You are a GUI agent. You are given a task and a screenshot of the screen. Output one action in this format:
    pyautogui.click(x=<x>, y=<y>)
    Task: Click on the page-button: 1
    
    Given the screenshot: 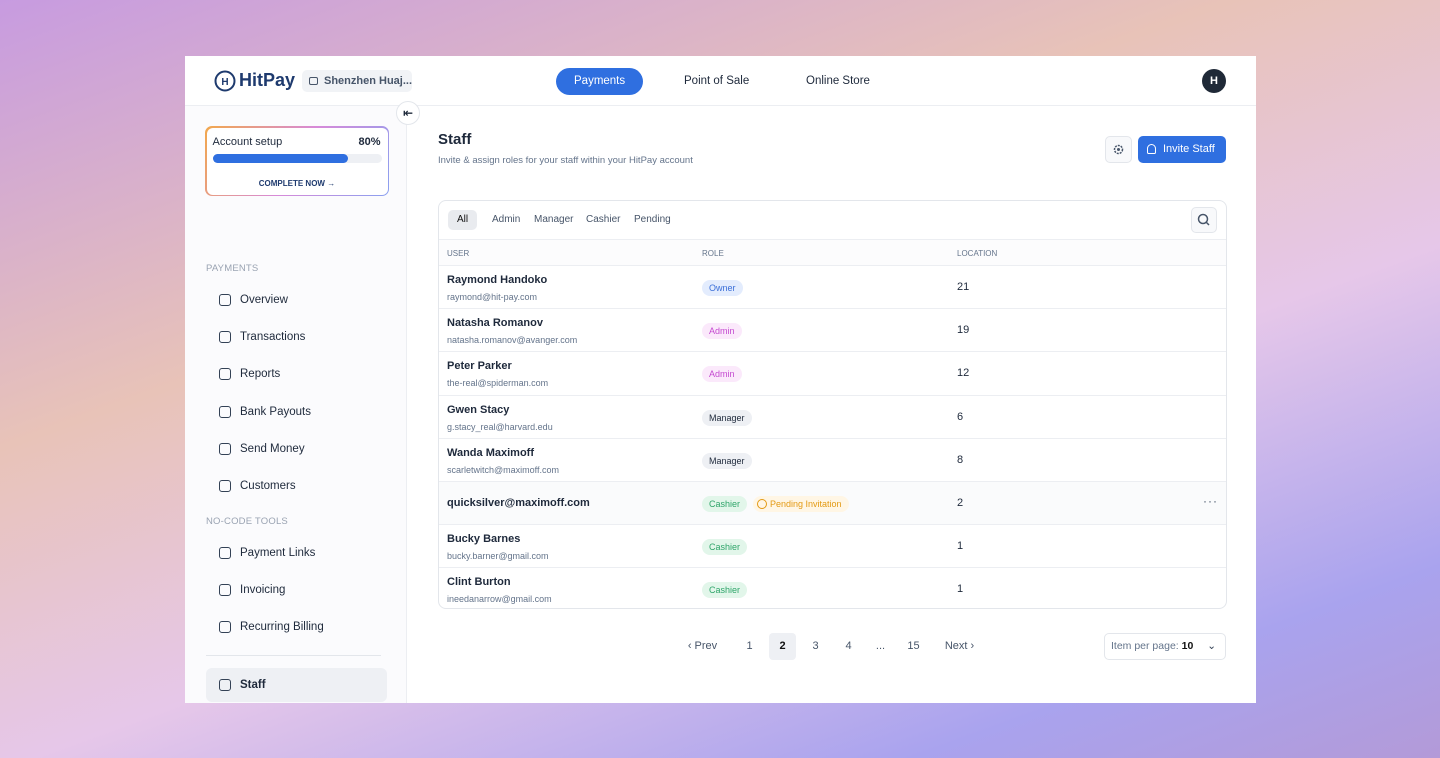 What is the action you would take?
    pyautogui.click(x=749, y=646)
    